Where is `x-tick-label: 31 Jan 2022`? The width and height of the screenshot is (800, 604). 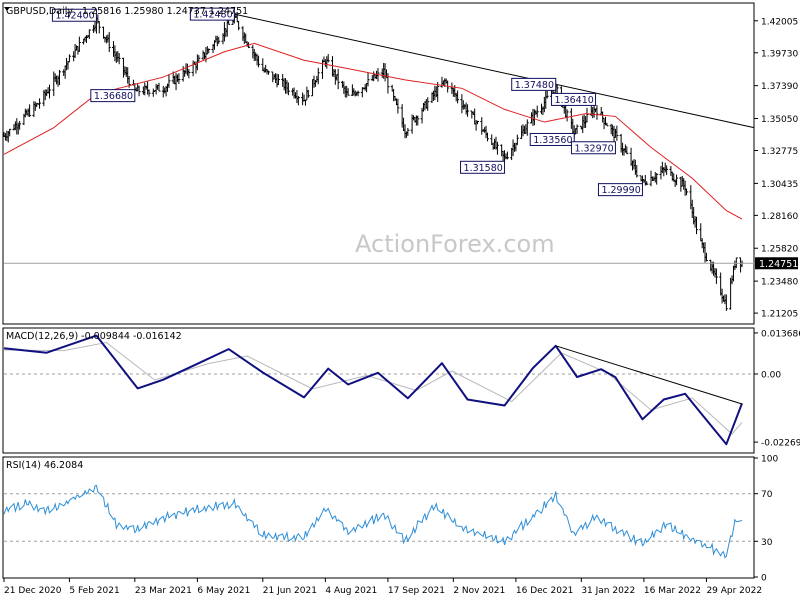 x-tick-label: 31 Jan 2022 is located at coordinates (608, 591).